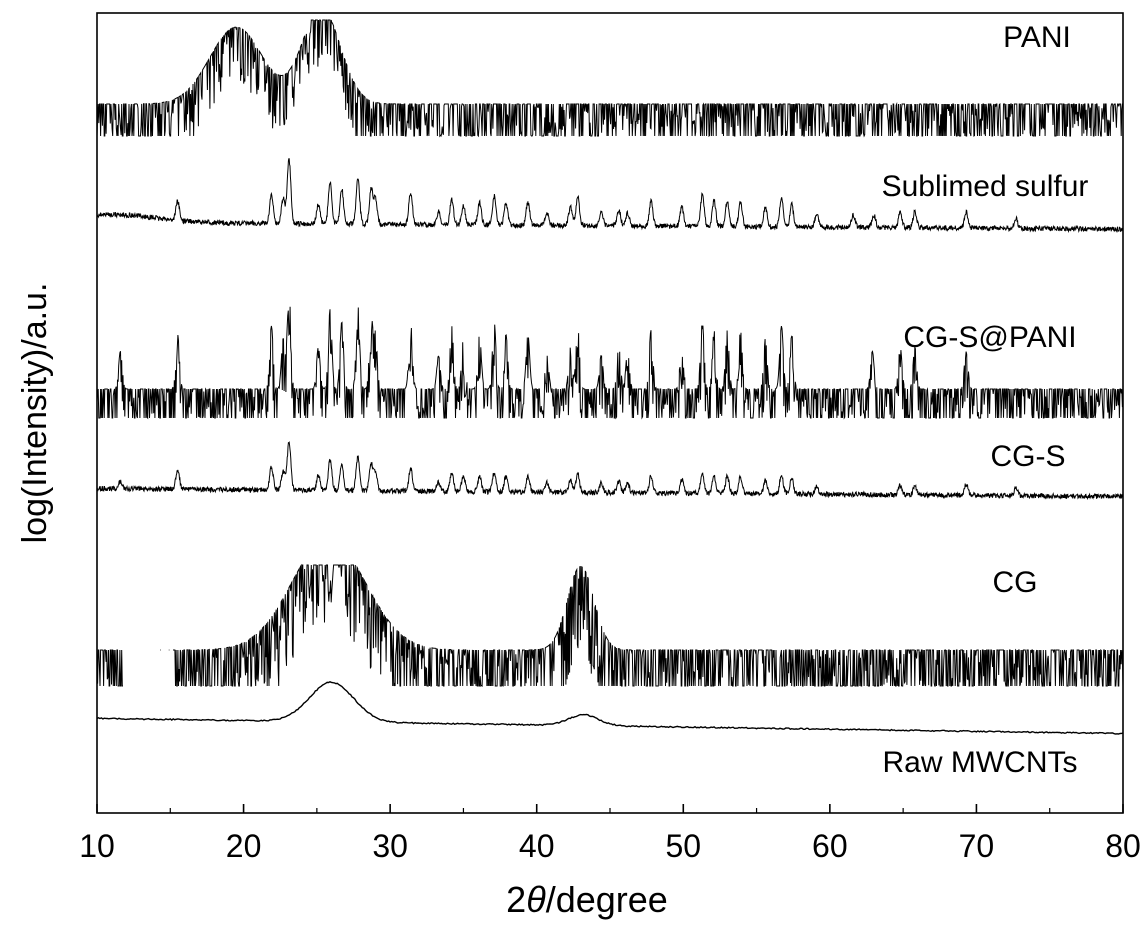  What do you see at coordinates (1037, 37) in the screenshot?
I see `series-label-pani: PANI` at bounding box center [1037, 37].